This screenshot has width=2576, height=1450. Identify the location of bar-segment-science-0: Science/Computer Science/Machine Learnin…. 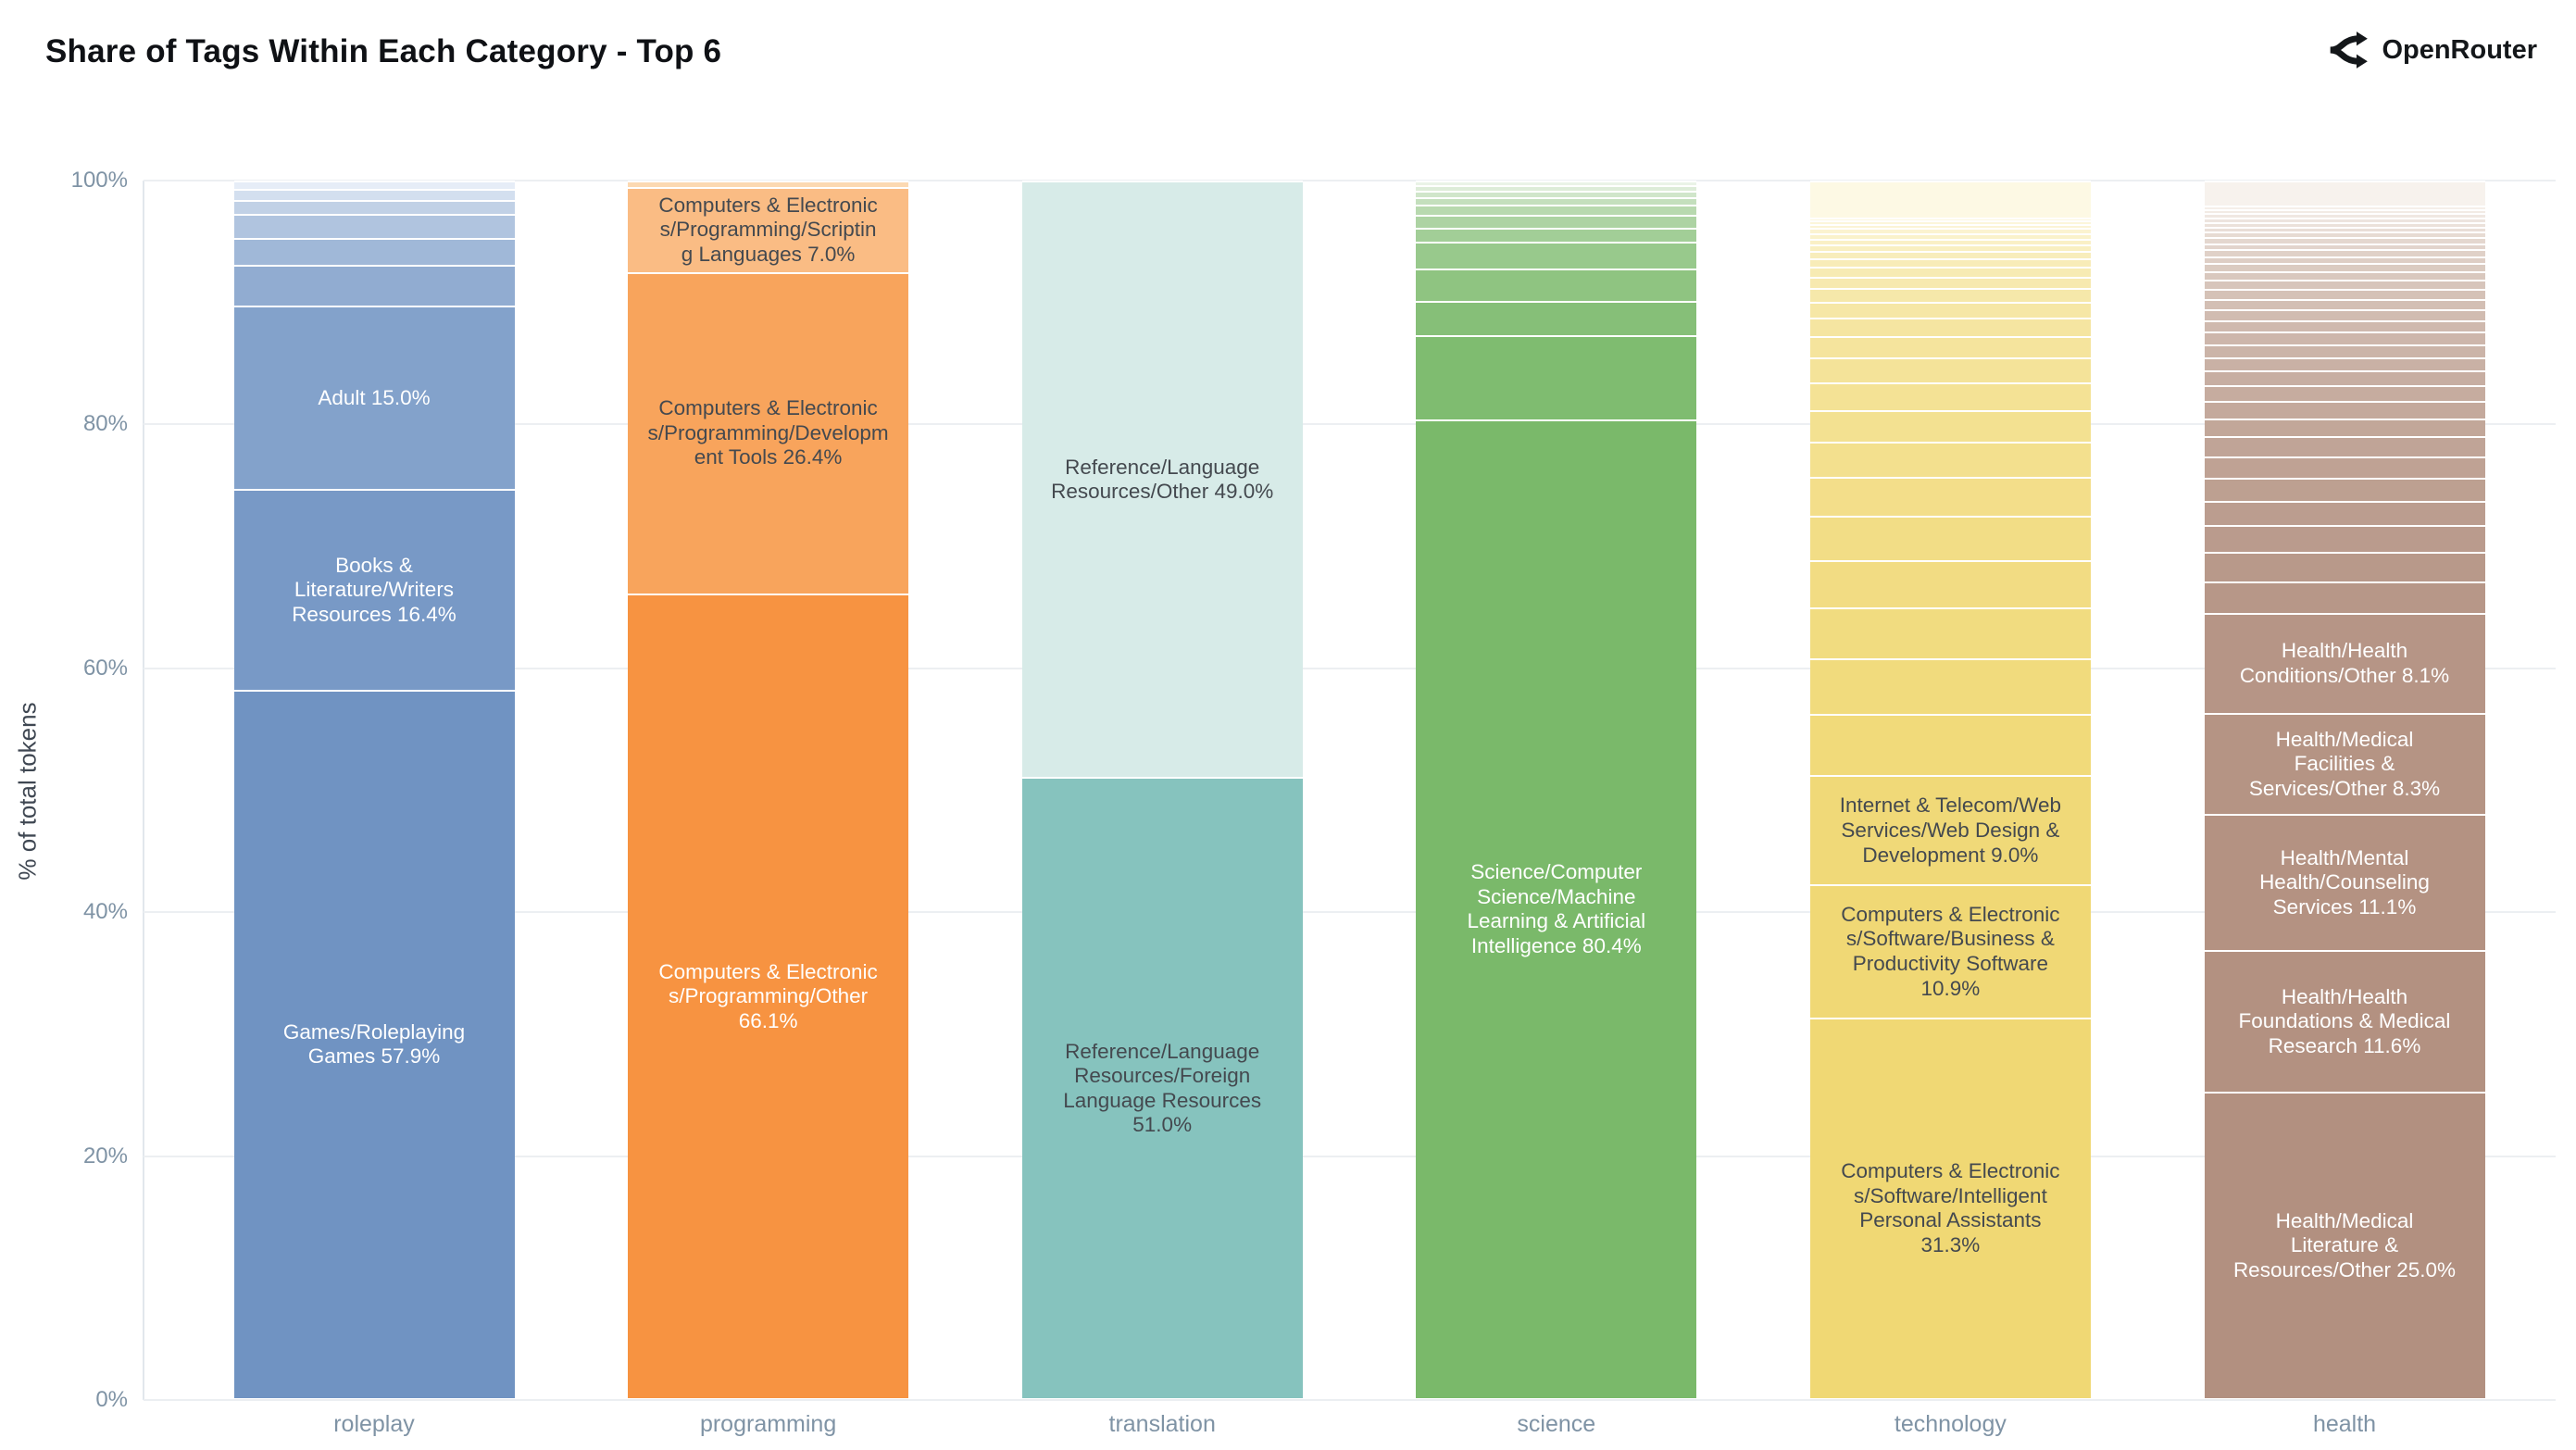
(1557, 909).